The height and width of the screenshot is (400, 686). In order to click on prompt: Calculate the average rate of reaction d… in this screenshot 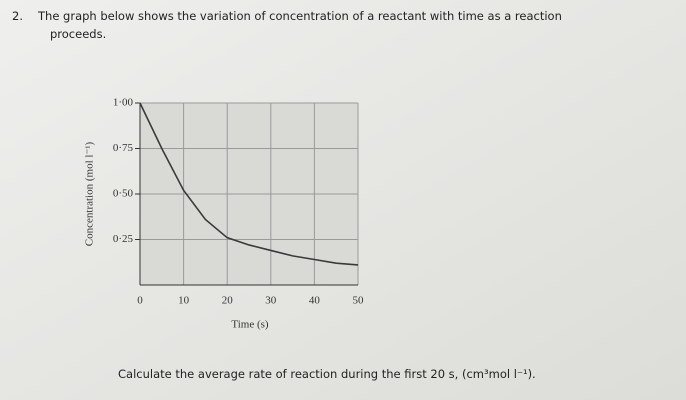, I will do `click(327, 374)`.